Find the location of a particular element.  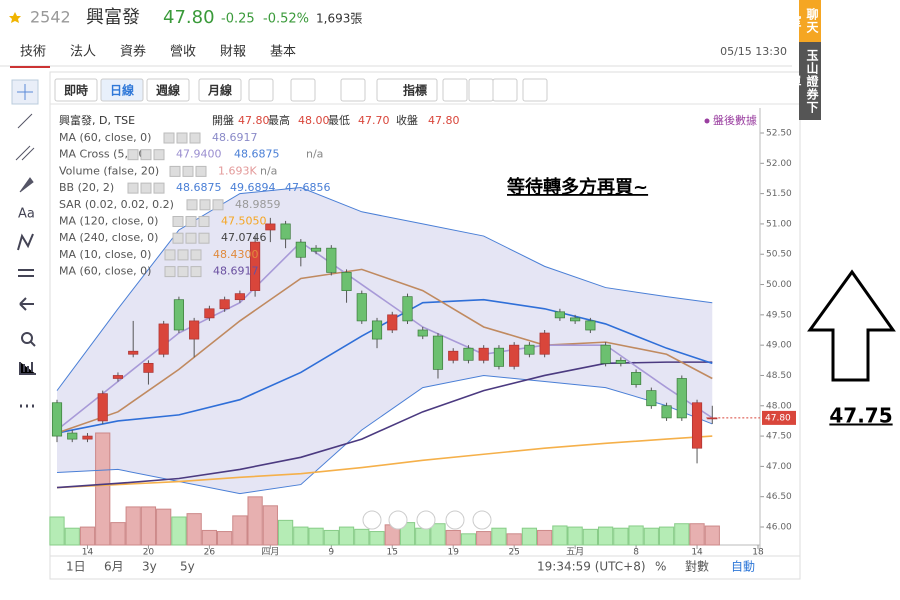

auto-toggle: 自動 is located at coordinates (743, 567).